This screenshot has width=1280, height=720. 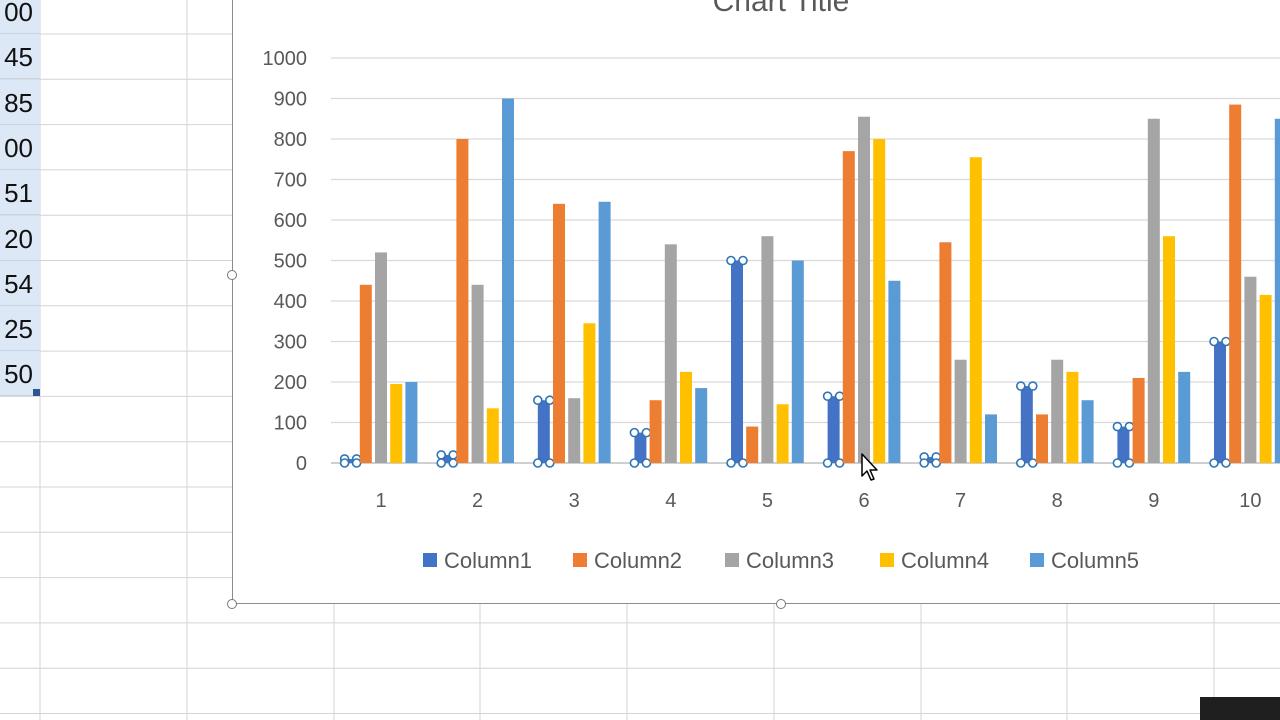 I want to click on x-tick-label: 4, so click(x=670, y=501).